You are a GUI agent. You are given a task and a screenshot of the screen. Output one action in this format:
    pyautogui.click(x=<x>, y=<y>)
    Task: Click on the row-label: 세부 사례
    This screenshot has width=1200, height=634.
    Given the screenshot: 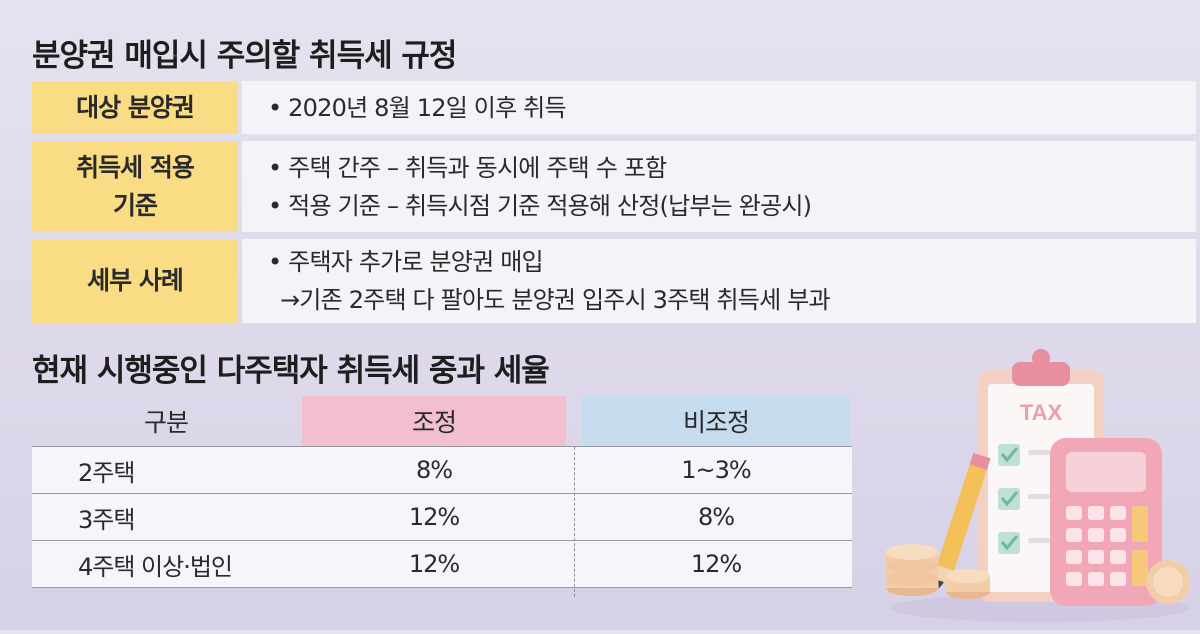 What is the action you would take?
    pyautogui.click(x=135, y=281)
    